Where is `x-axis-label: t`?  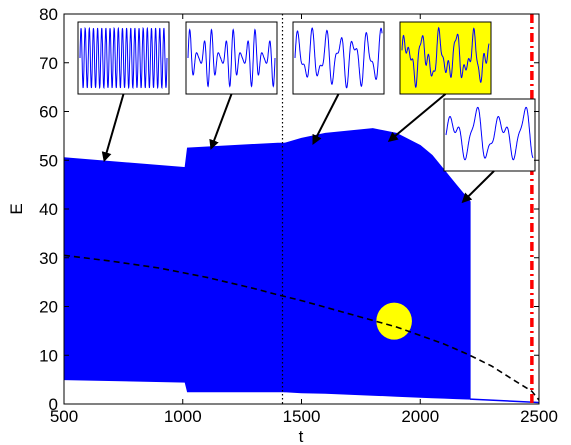 x-axis-label: t is located at coordinates (301, 436).